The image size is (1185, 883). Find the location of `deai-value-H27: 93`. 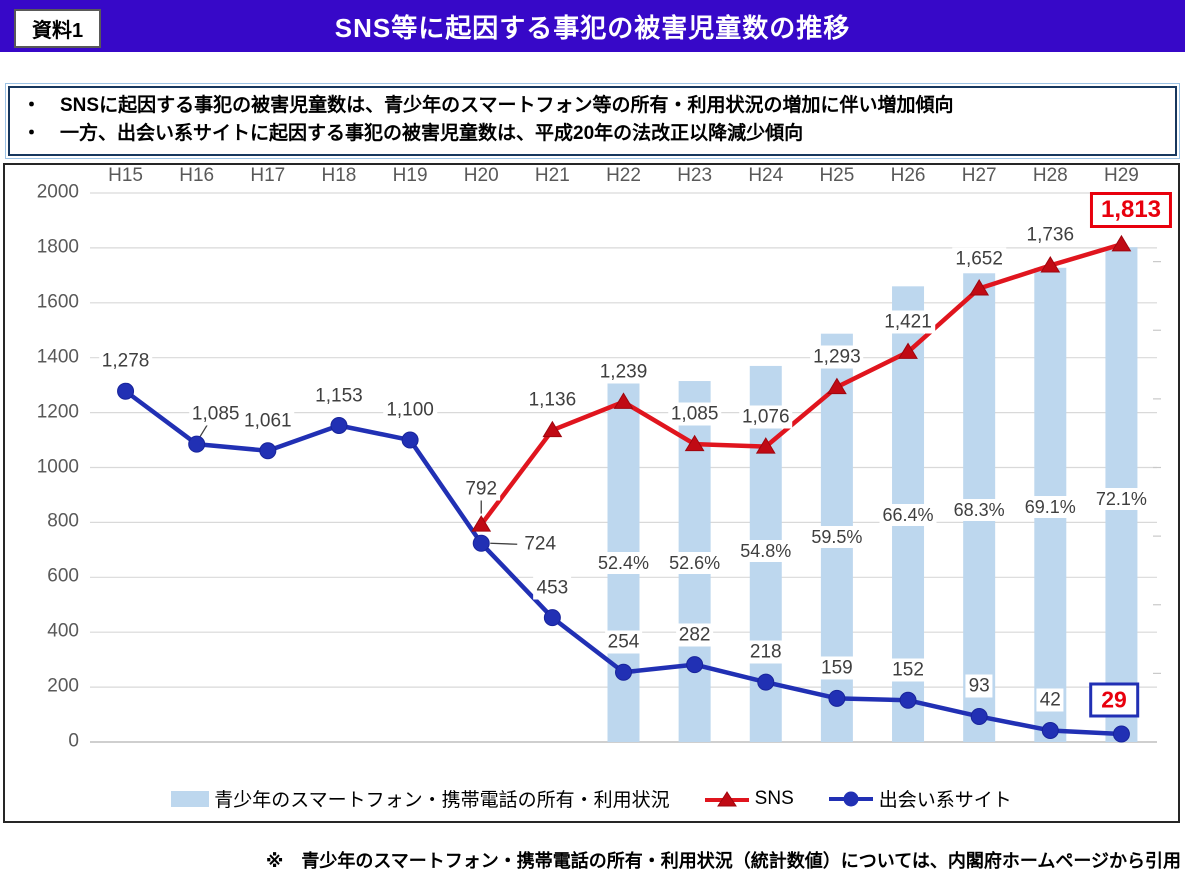

deai-value-H27: 93 is located at coordinates (979, 686).